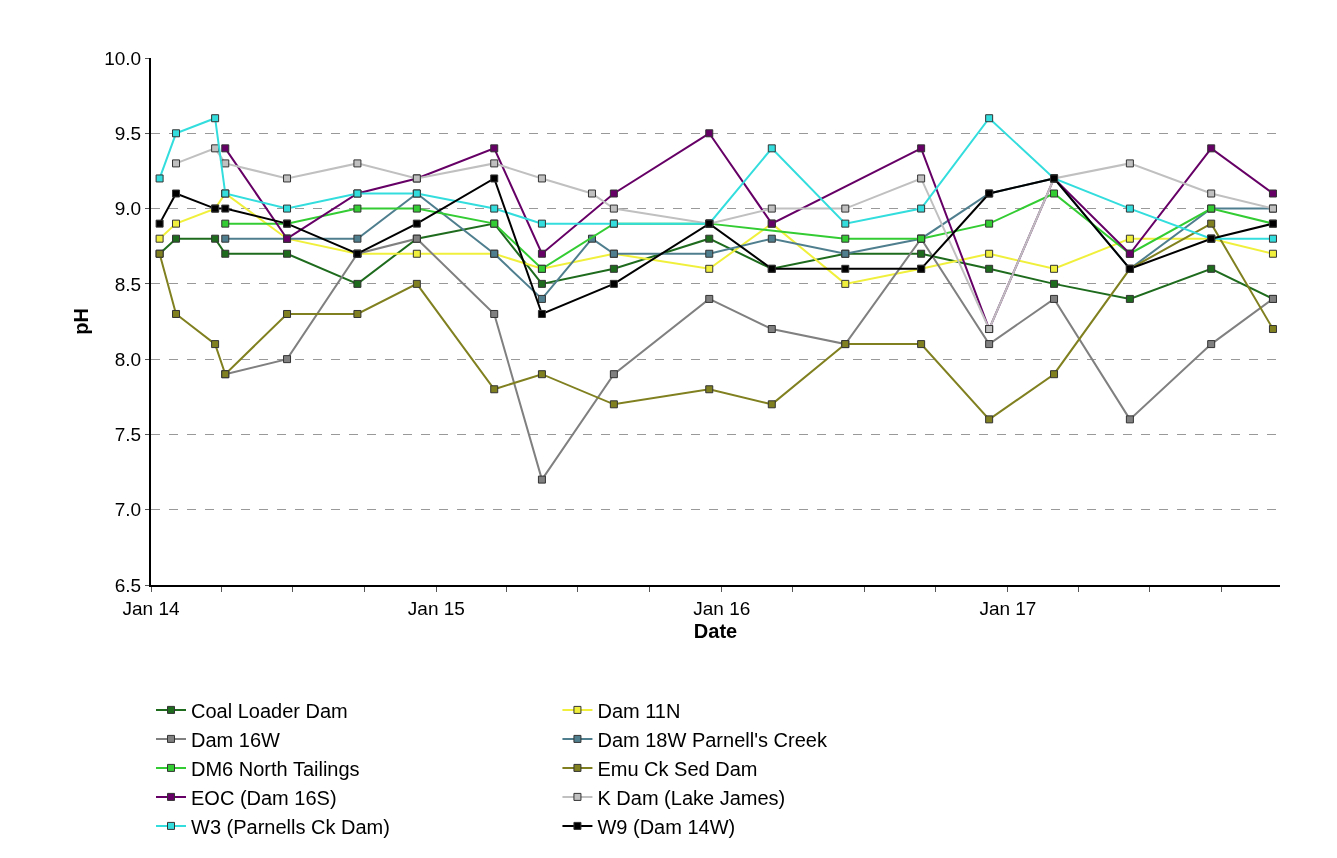 The height and width of the screenshot is (858, 1337). What do you see at coordinates (691, 797) in the screenshot?
I see `legend-label: K Dam (Lake James)` at bounding box center [691, 797].